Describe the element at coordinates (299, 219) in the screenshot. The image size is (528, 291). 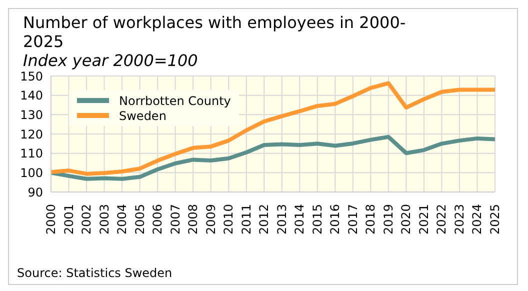
I see `x-tick-label: 2014` at that location.